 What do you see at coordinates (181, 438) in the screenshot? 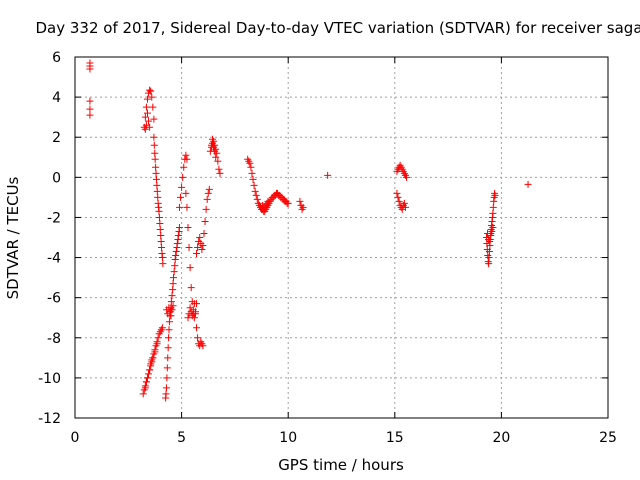
I see `x-tick-label: 5` at bounding box center [181, 438].